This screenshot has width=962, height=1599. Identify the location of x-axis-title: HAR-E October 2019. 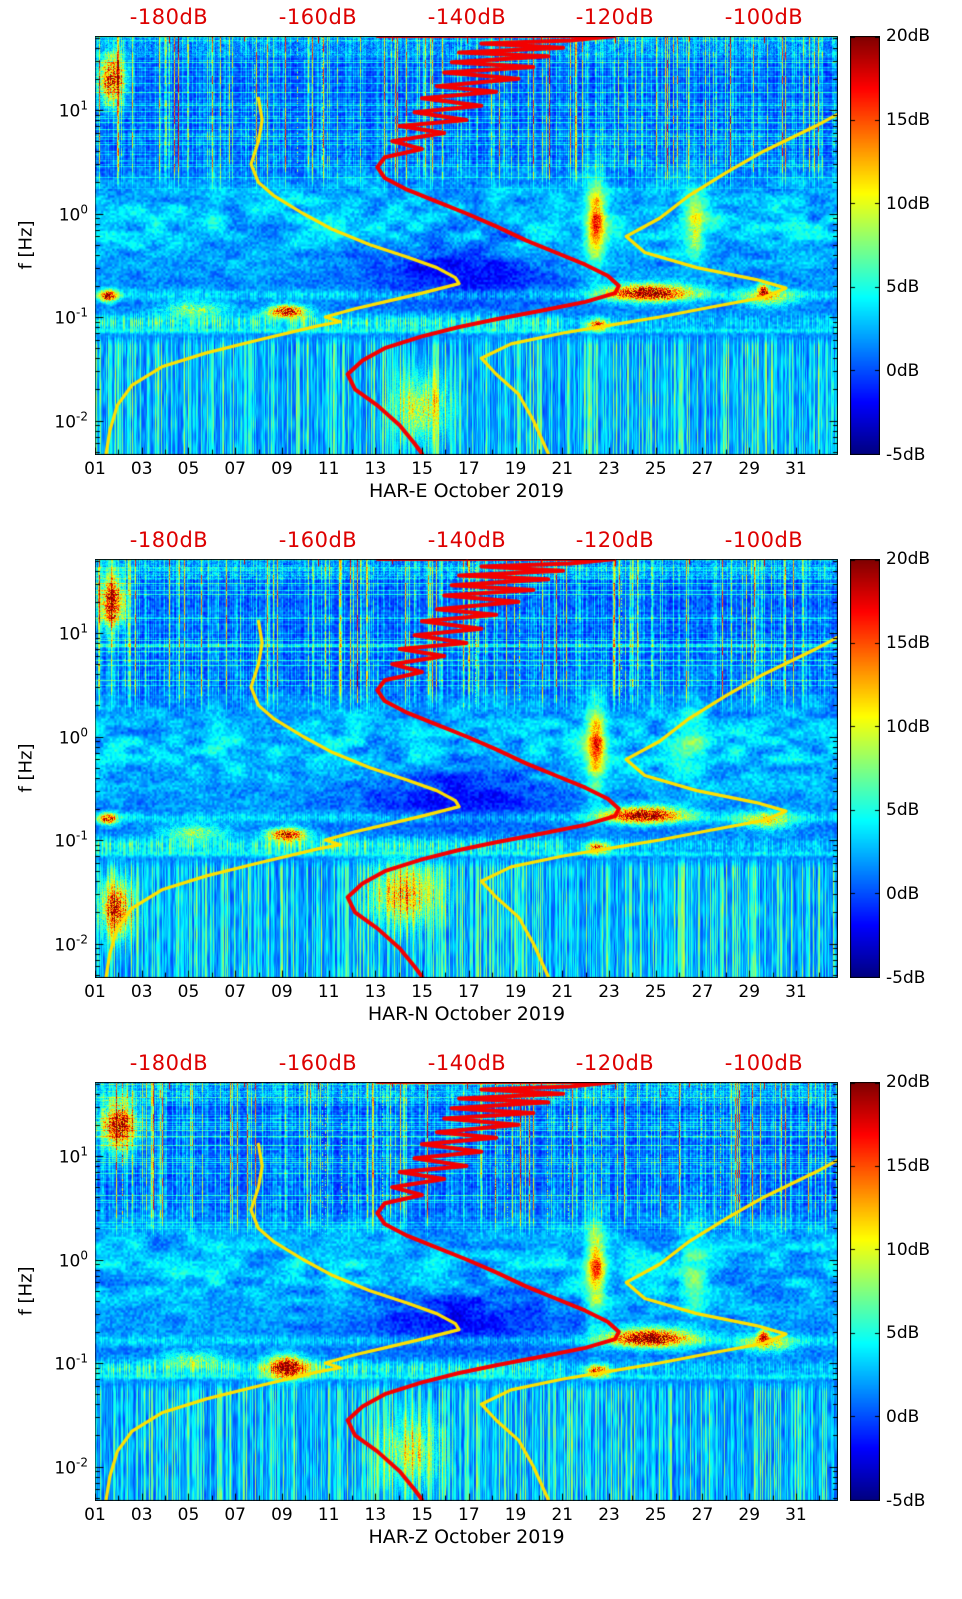
(466, 491).